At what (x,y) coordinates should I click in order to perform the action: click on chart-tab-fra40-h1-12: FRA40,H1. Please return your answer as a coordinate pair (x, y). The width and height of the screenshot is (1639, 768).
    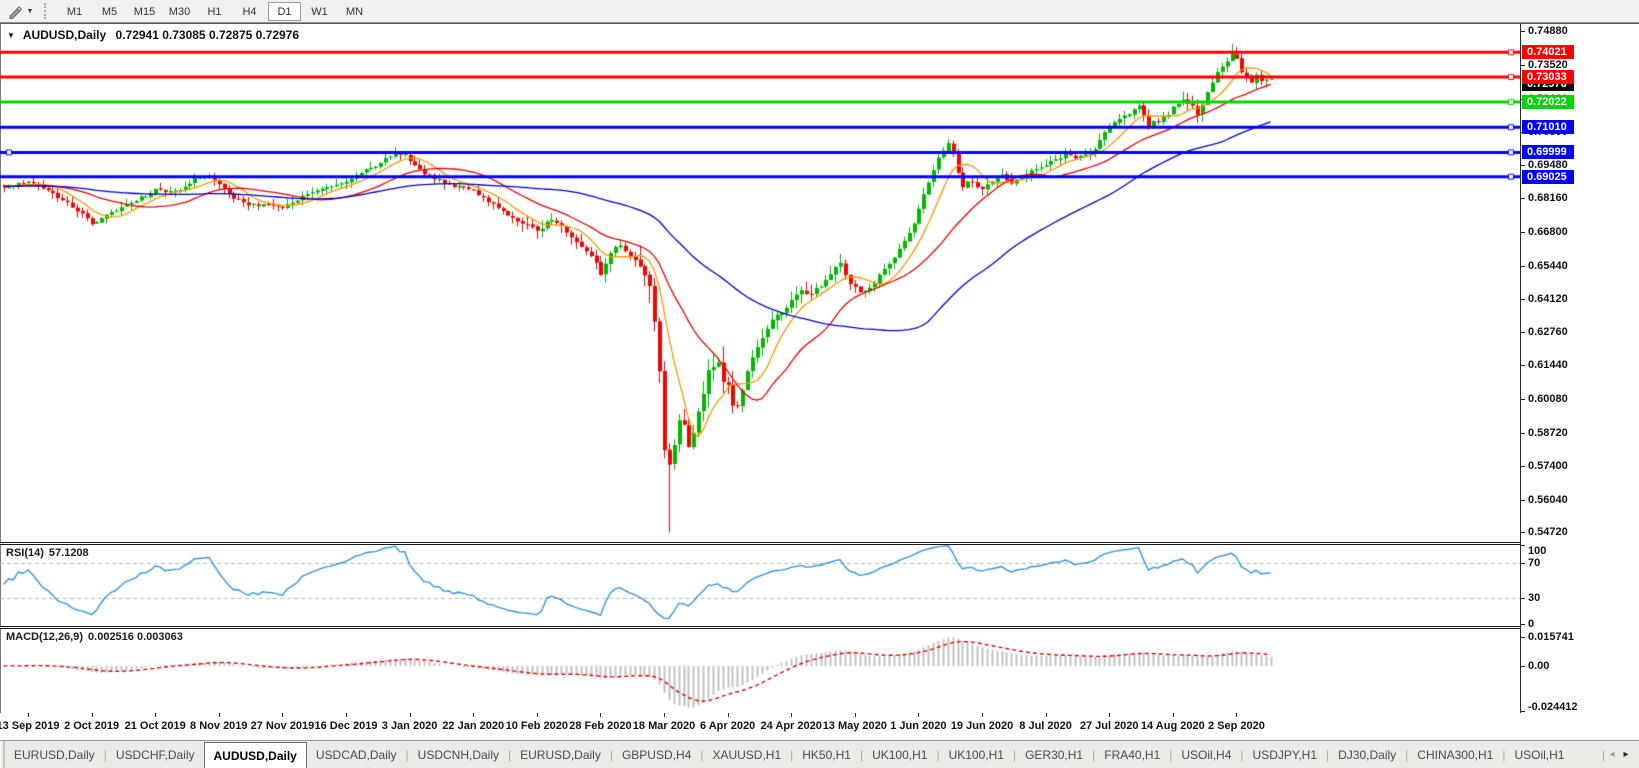
    Looking at the image, I should click on (1132, 754).